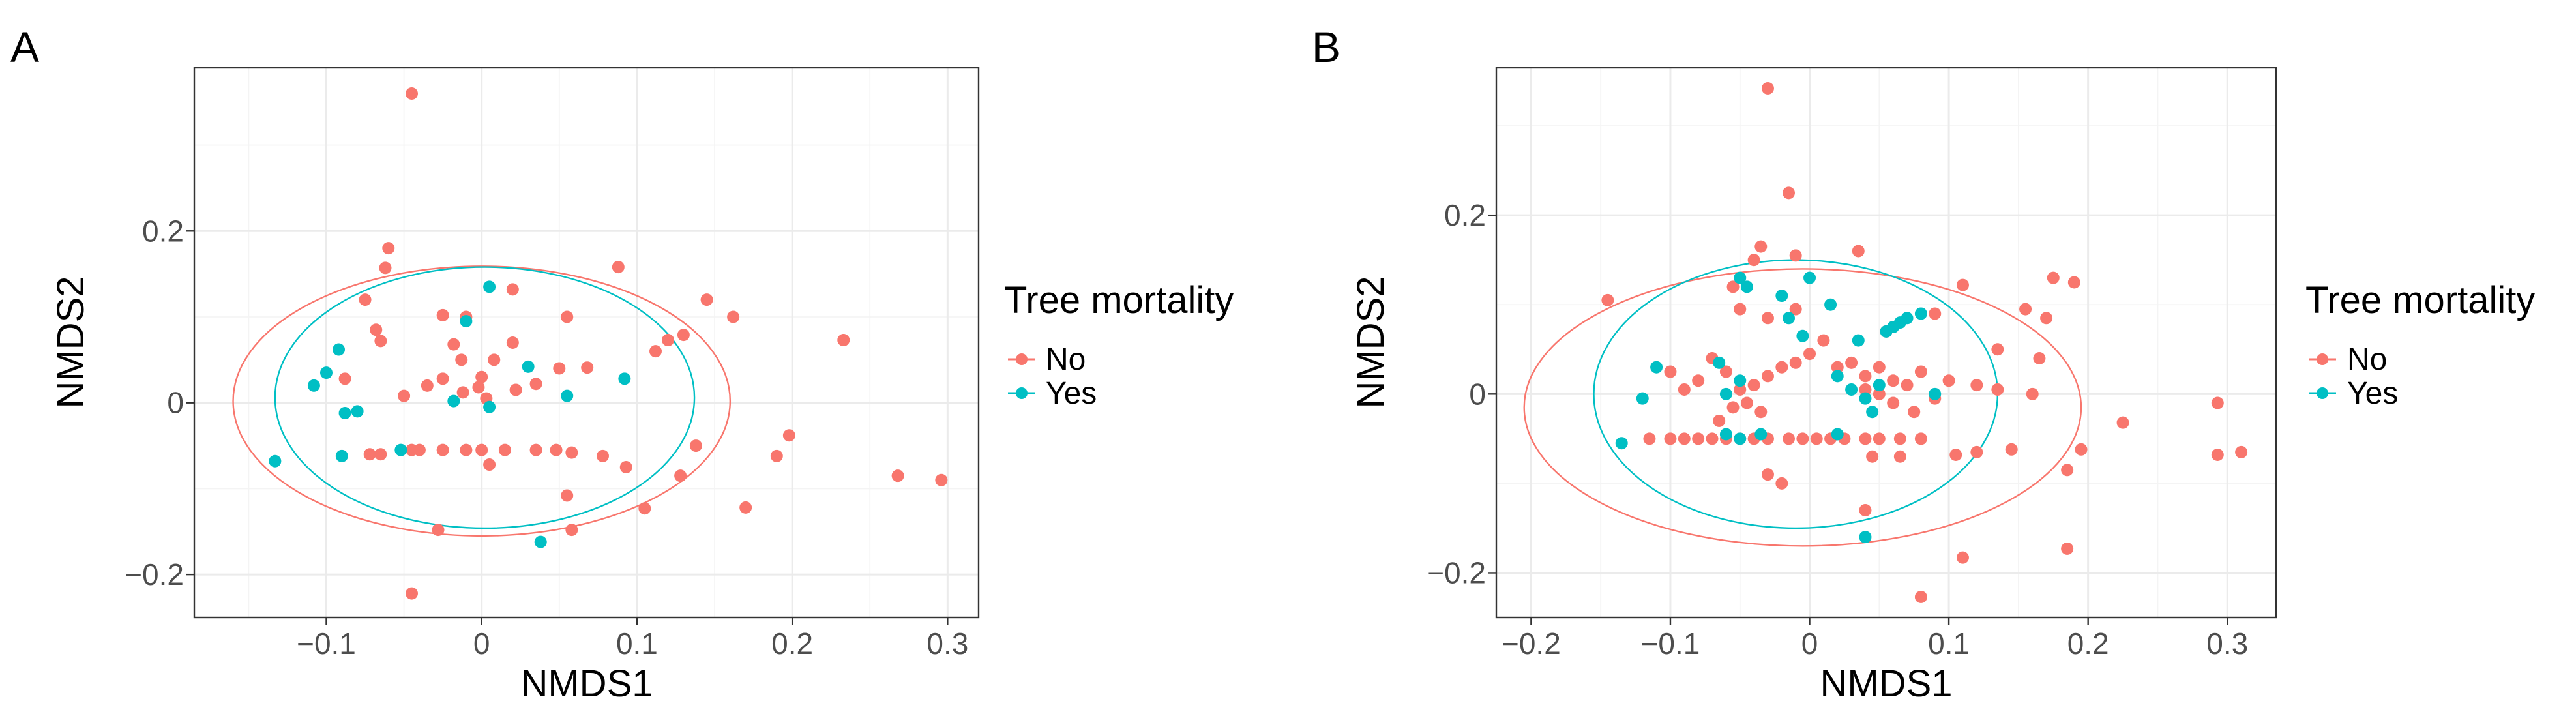 The width and height of the screenshot is (2576, 714). What do you see at coordinates (1371, 342) in the screenshot?
I see `panel-b-y-axis-title: NMDS2` at bounding box center [1371, 342].